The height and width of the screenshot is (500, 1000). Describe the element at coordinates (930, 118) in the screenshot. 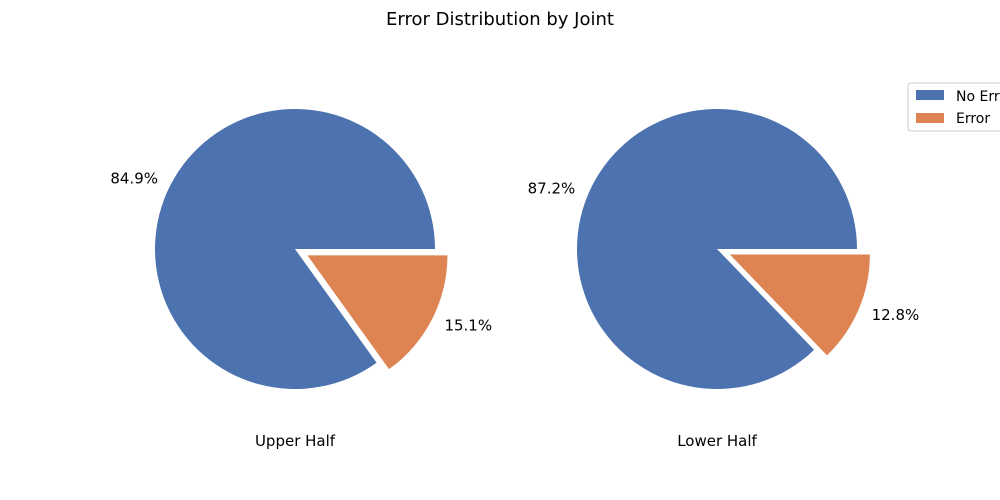

I see `legend-swatch-error` at that location.